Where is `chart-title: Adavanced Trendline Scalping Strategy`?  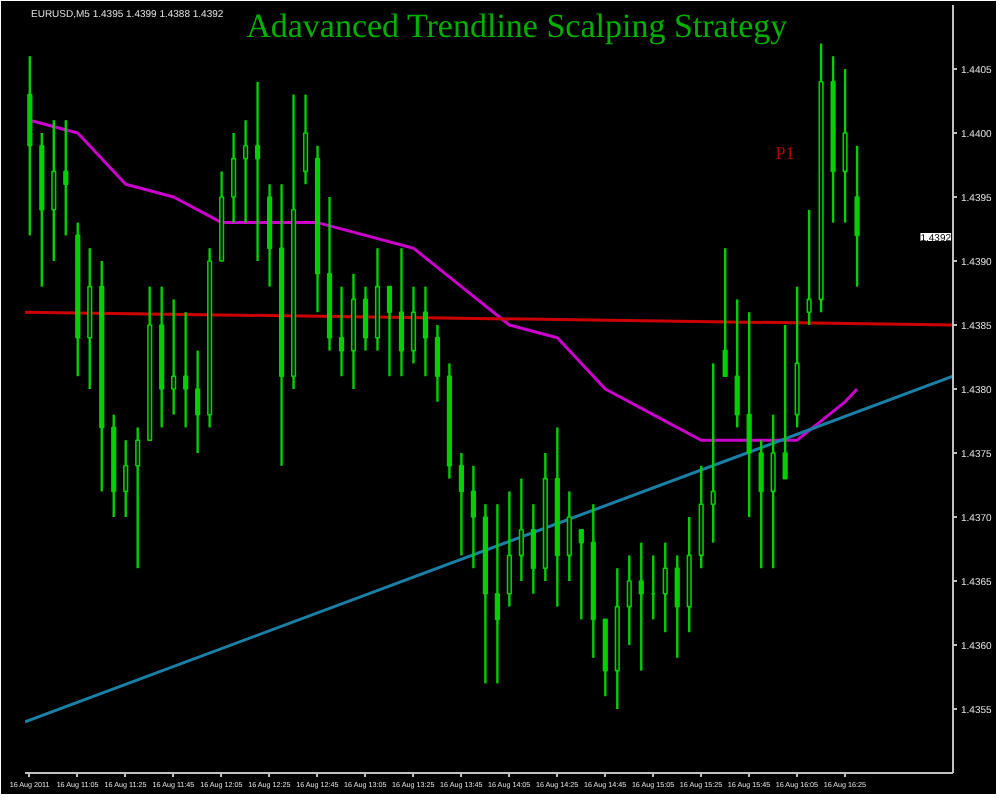 chart-title: Adavanced Trendline Scalping Strategy is located at coordinates (517, 26).